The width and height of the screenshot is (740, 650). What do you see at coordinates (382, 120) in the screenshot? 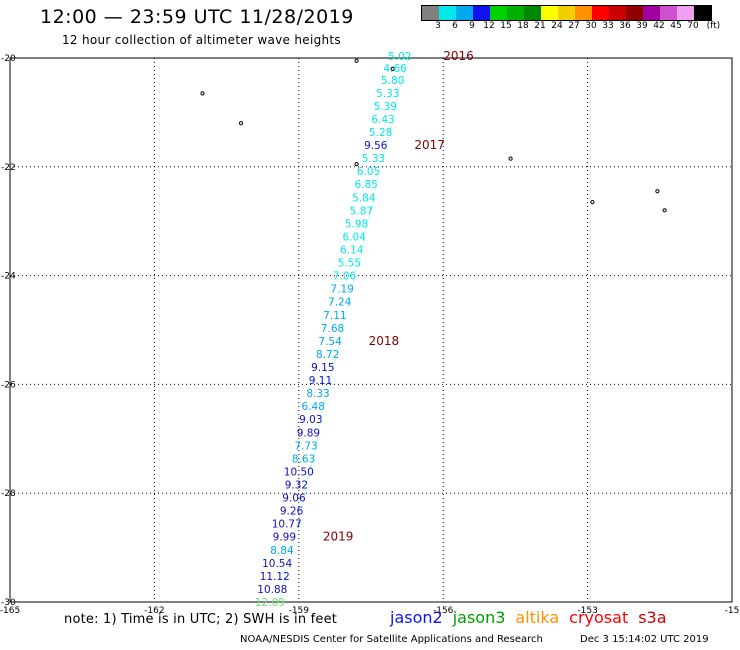
I see `wave-height-value: 6.43` at bounding box center [382, 120].